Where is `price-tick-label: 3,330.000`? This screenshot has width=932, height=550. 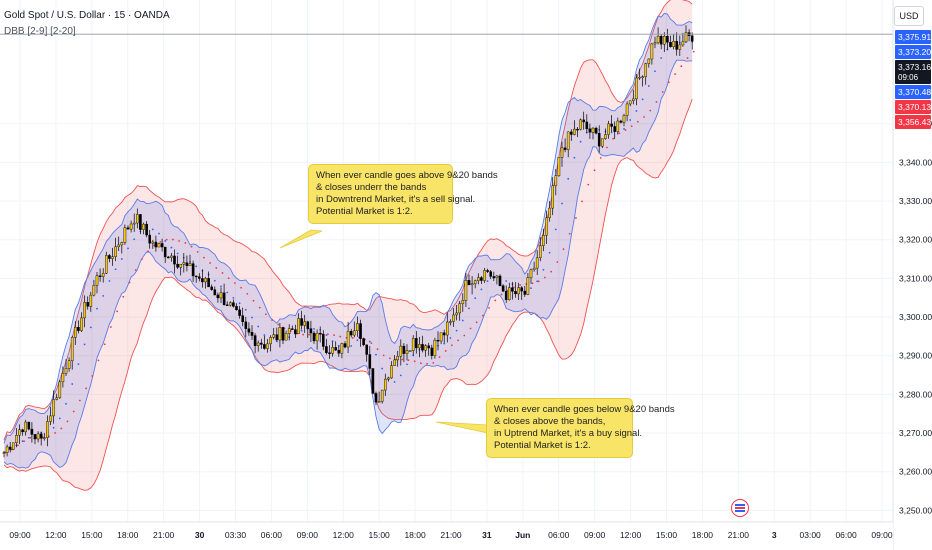 price-tick-label: 3,330.000 is located at coordinates (915, 201).